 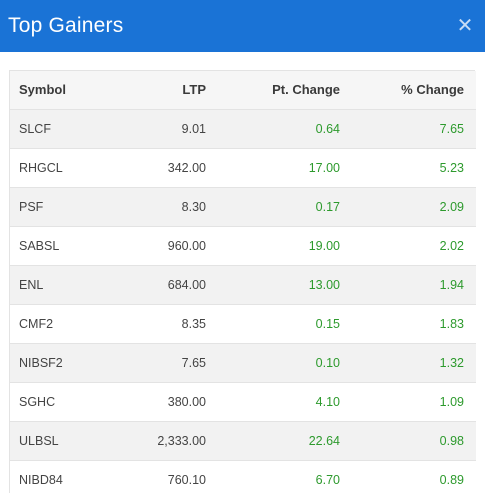 What do you see at coordinates (67, 90) in the screenshot?
I see `header-symbol: Symbol` at bounding box center [67, 90].